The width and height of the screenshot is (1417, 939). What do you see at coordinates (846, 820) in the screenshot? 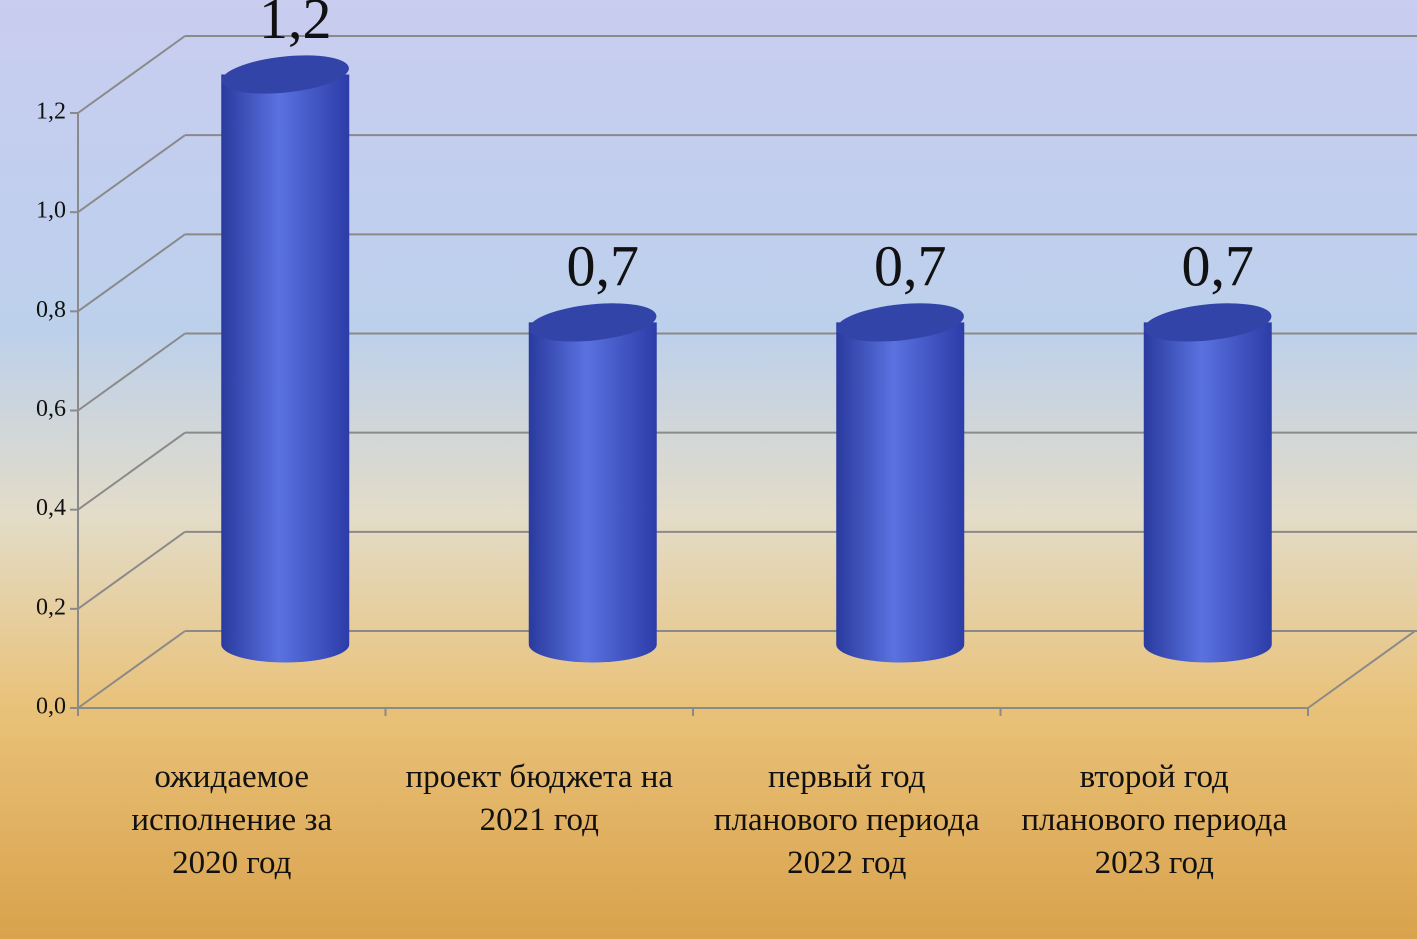
I see `x-tick-label: первый год планового периода 2022 год` at bounding box center [846, 820].